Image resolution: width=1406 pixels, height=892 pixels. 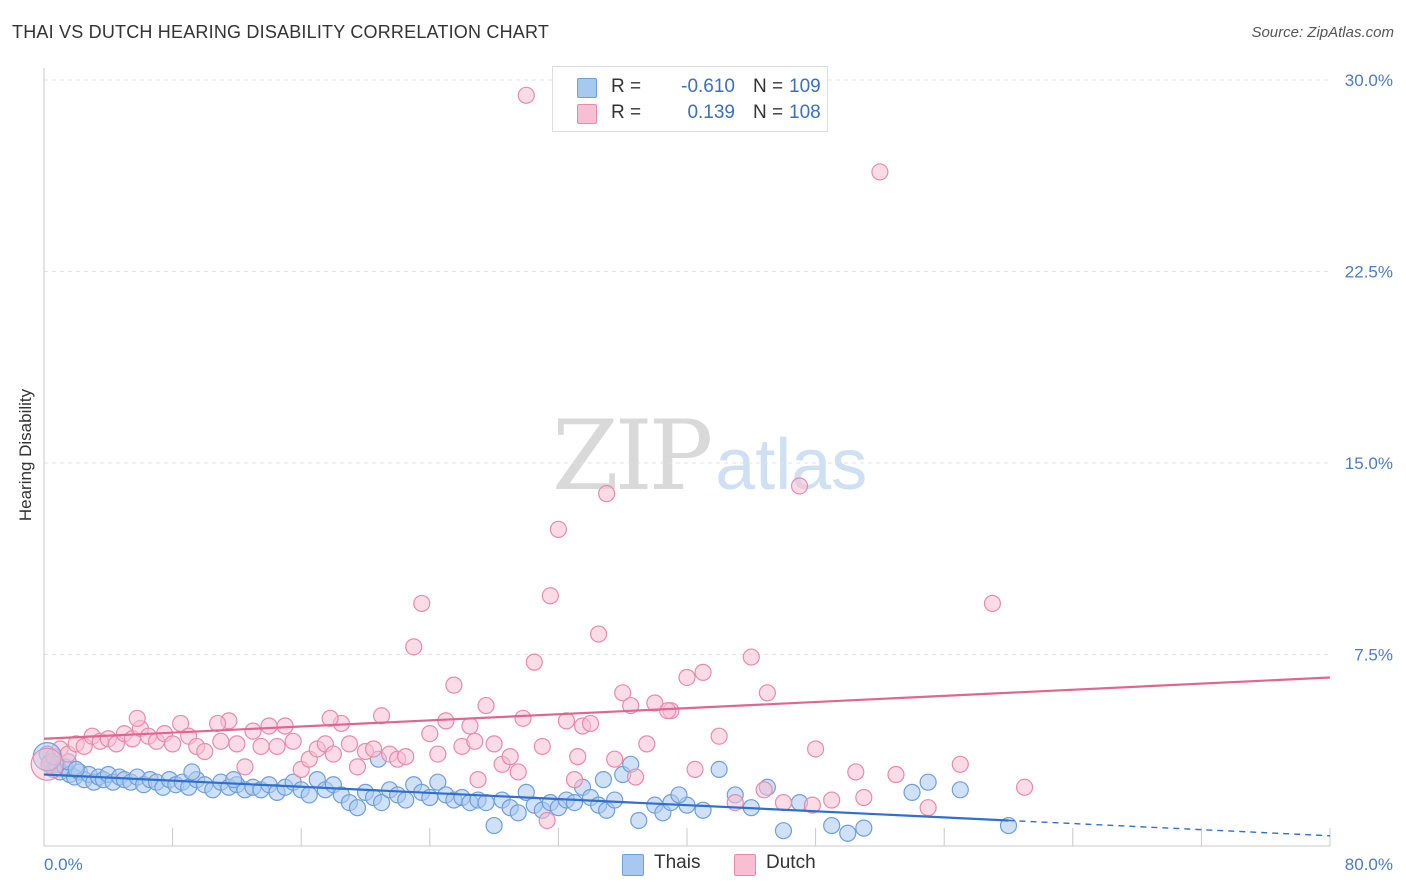 I want to click on correlation-legend: R = -0.610 N = 109 R = 0.139 N = 108, so click(x=690, y=99).